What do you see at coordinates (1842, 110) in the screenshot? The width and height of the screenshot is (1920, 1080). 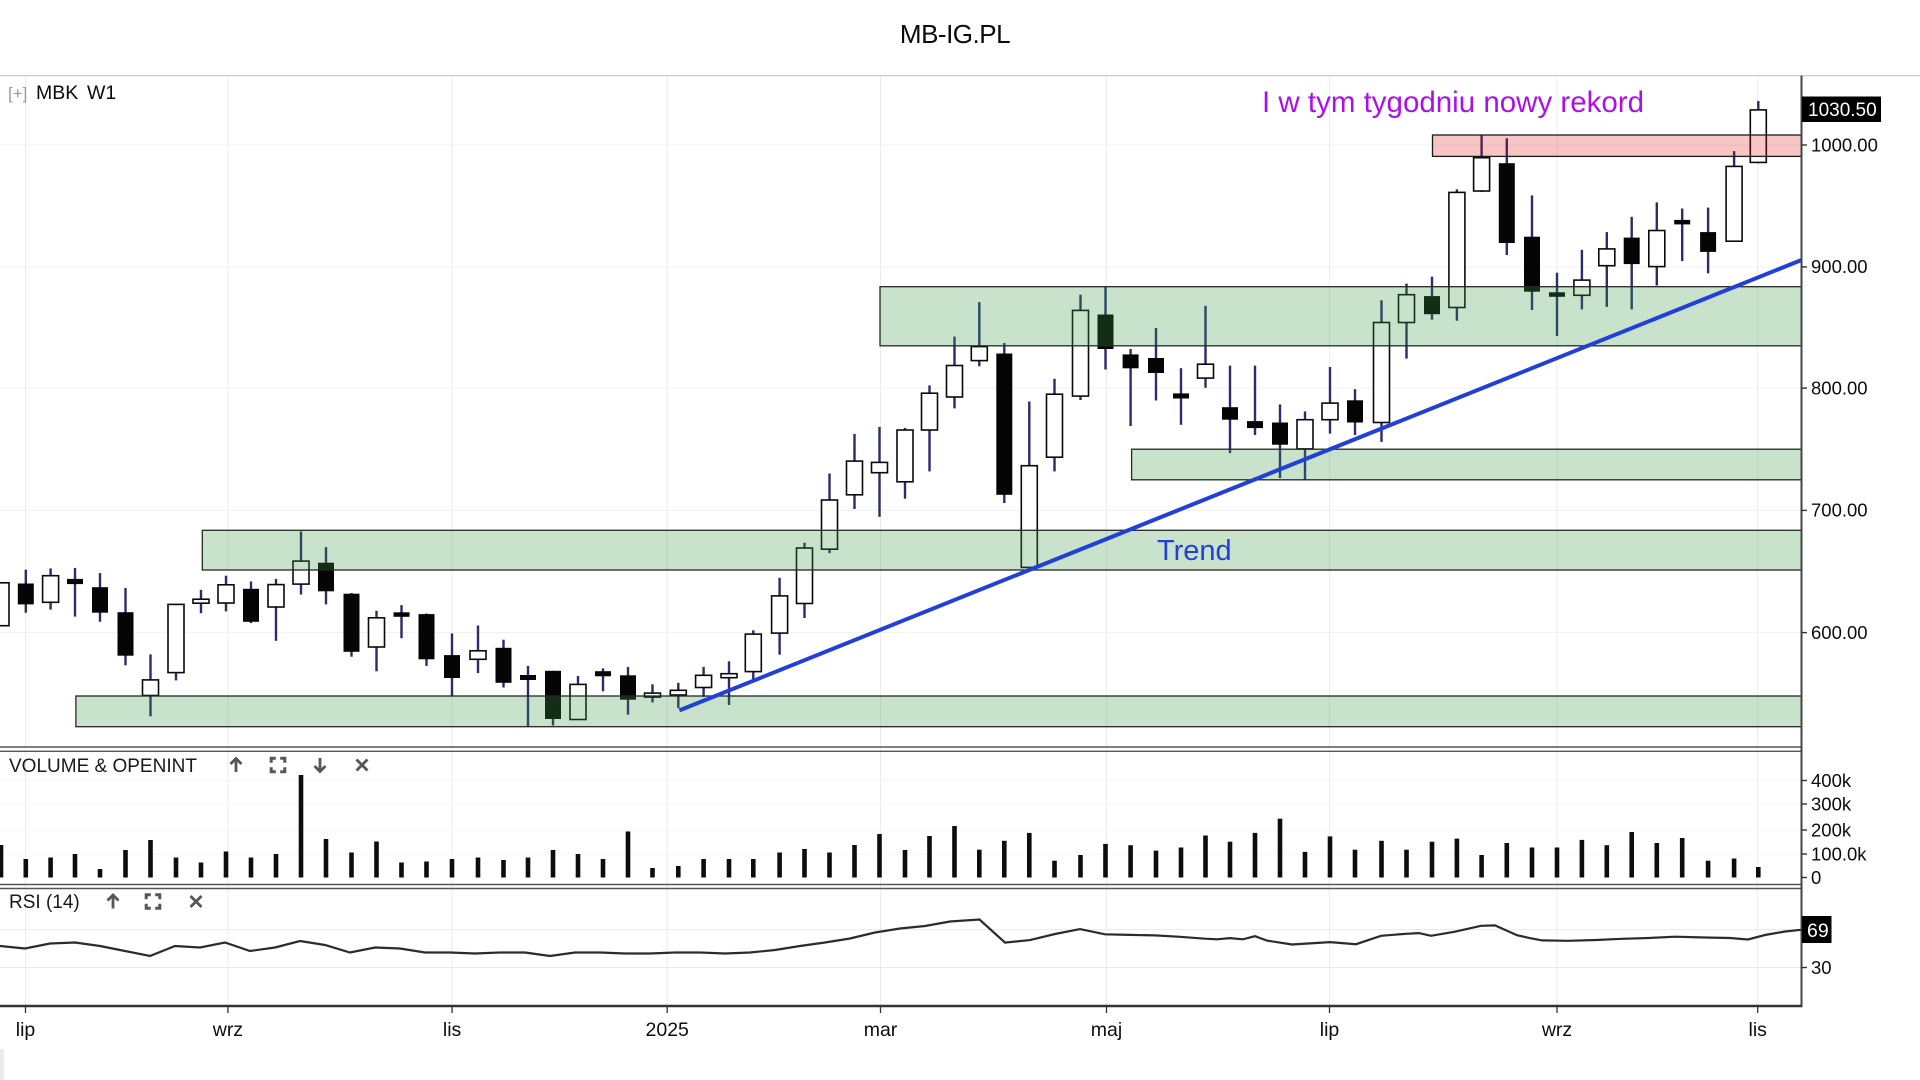 I see `svg-text: 1030.50` at bounding box center [1842, 110].